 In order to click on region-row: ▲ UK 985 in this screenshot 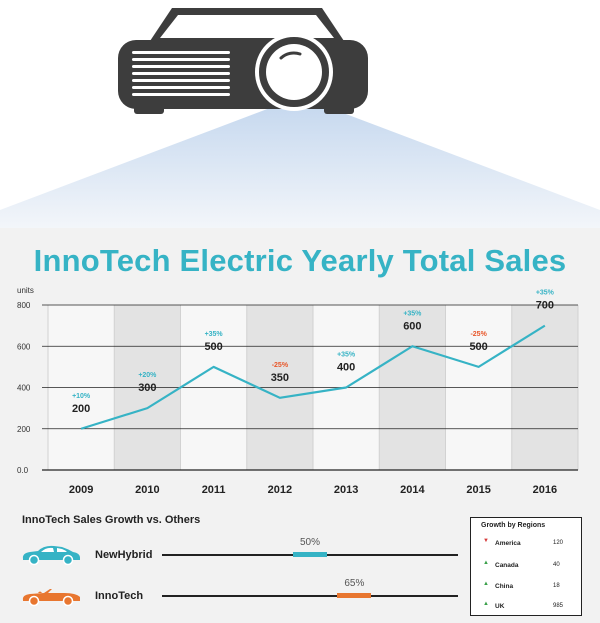, I will do `click(527, 606)`.